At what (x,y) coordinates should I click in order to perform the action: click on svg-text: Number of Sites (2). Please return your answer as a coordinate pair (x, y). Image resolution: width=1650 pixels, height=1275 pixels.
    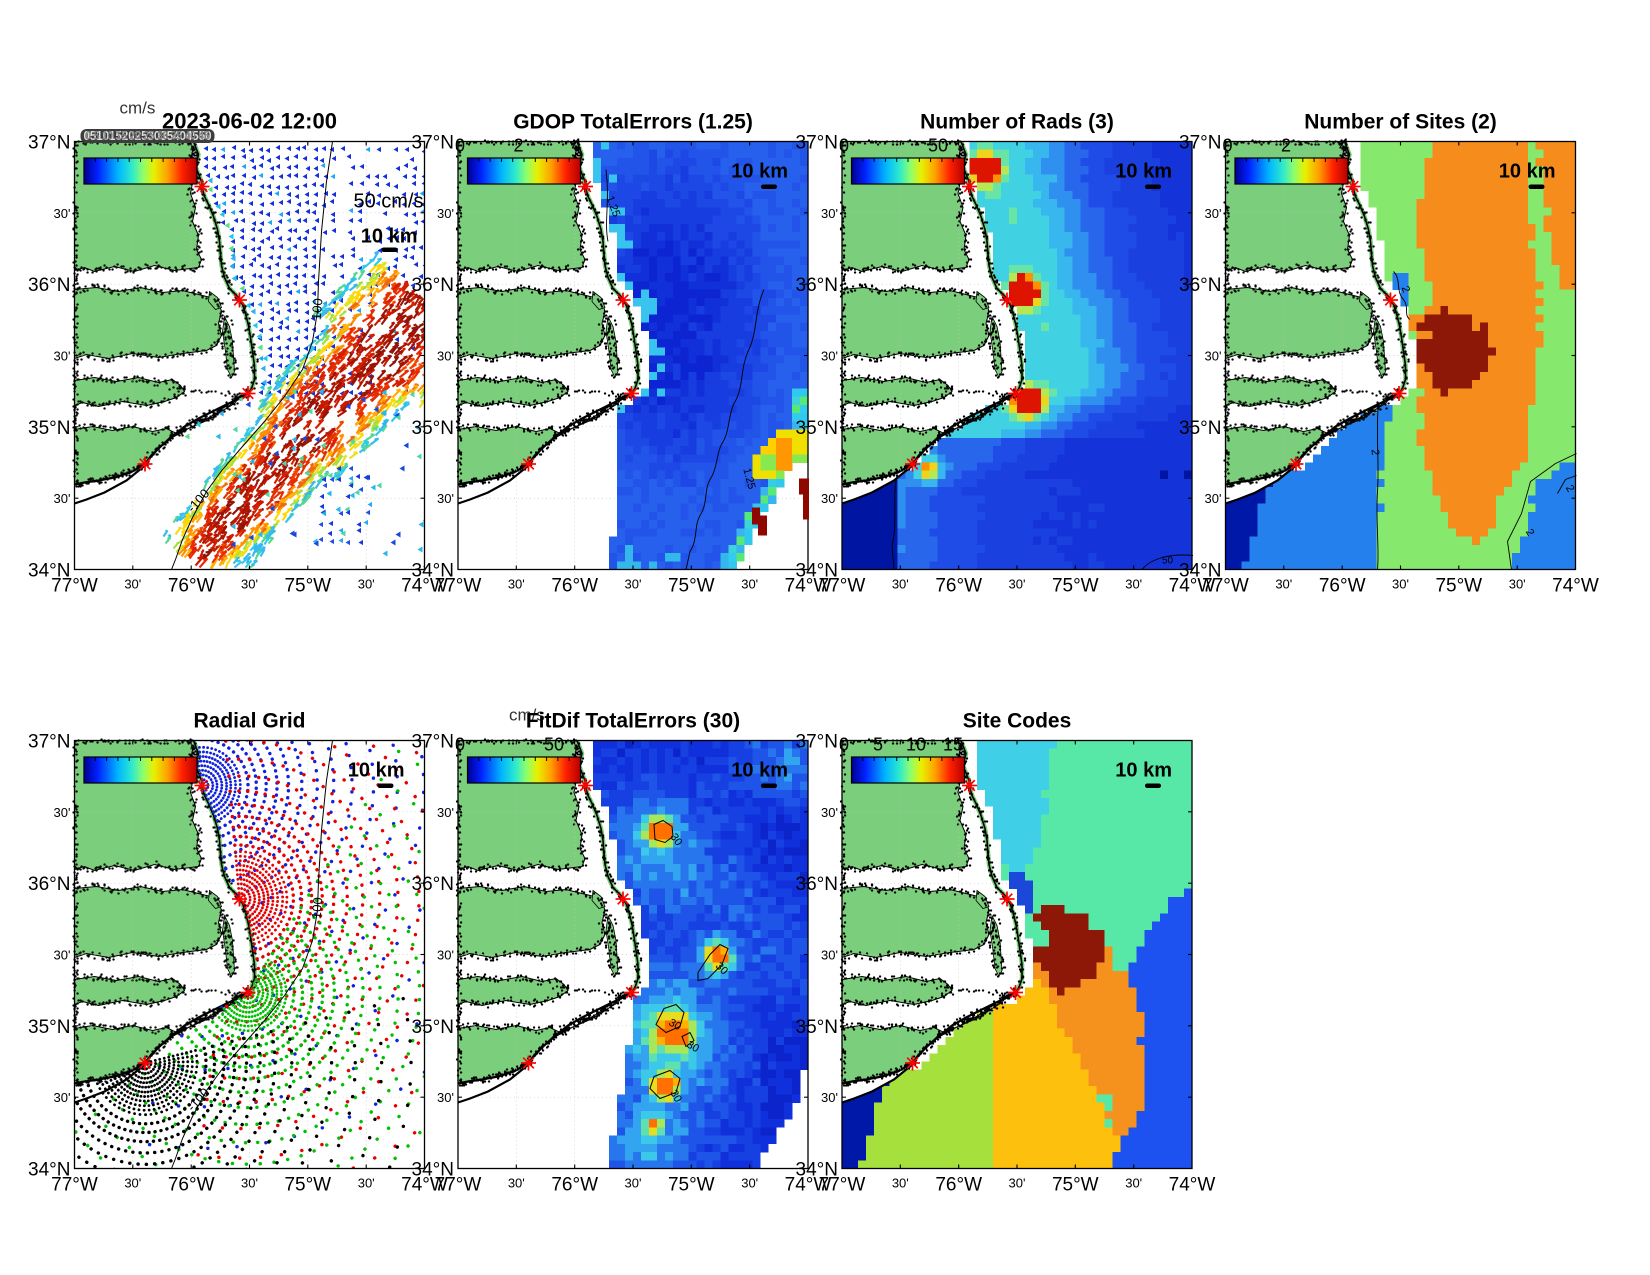
    Looking at the image, I should click on (1400, 122).